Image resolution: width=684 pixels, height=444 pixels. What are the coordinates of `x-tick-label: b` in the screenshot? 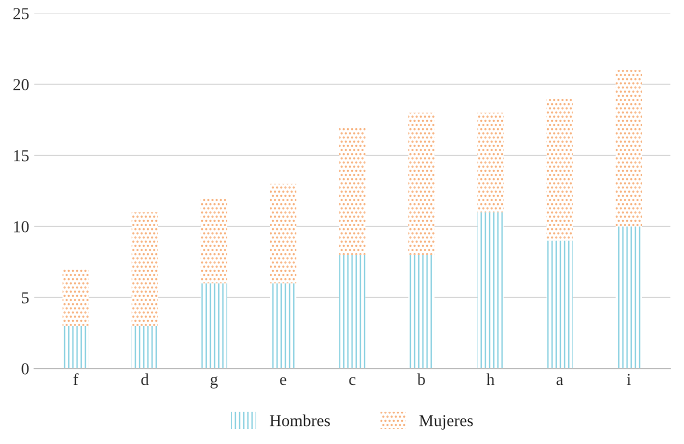 It's located at (421, 379).